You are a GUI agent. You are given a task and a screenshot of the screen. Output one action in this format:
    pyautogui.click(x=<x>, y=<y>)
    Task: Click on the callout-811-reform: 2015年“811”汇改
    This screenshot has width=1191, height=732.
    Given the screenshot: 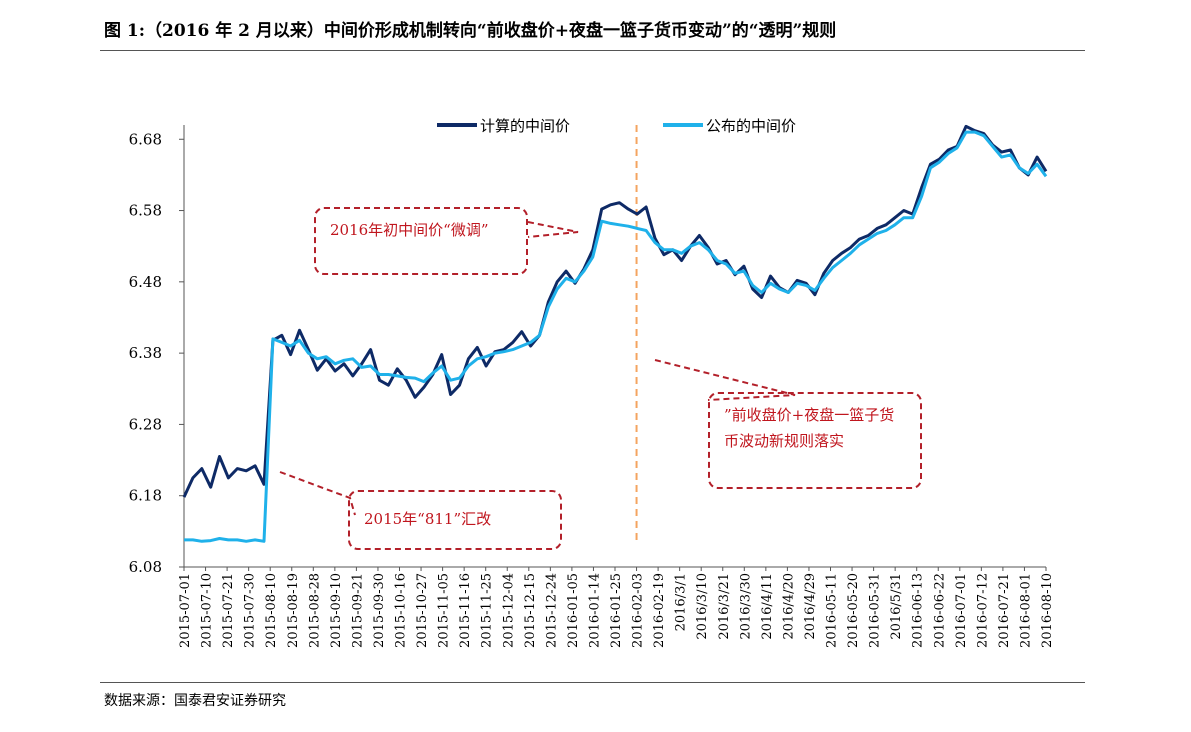 What is the action you would take?
    pyautogui.click(x=455, y=520)
    